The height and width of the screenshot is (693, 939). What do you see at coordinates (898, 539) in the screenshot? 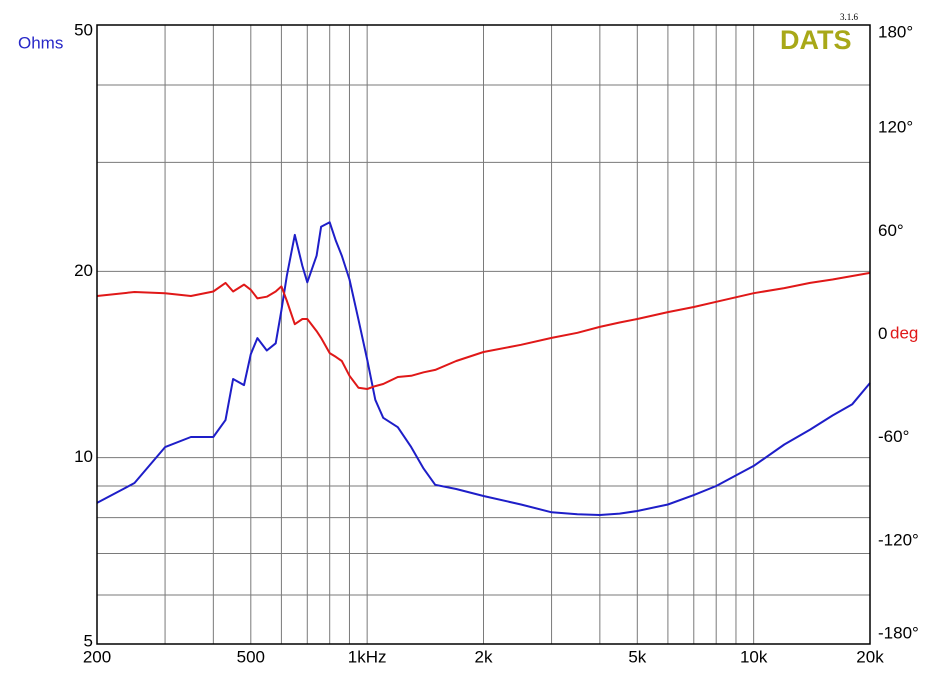
I see `y2-tick-label: -120°` at bounding box center [898, 539].